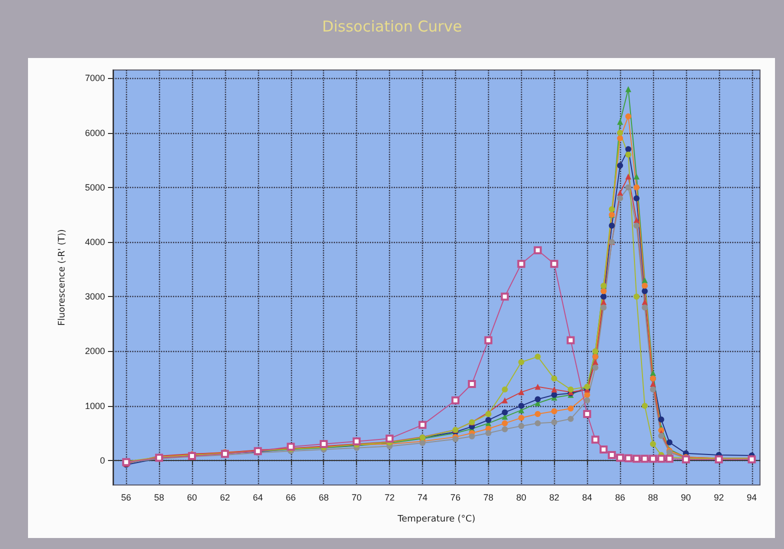 This screenshot has height=549, width=784. Describe the element at coordinates (94, 242) in the screenshot. I see `y-tick-label: 4000` at that location.